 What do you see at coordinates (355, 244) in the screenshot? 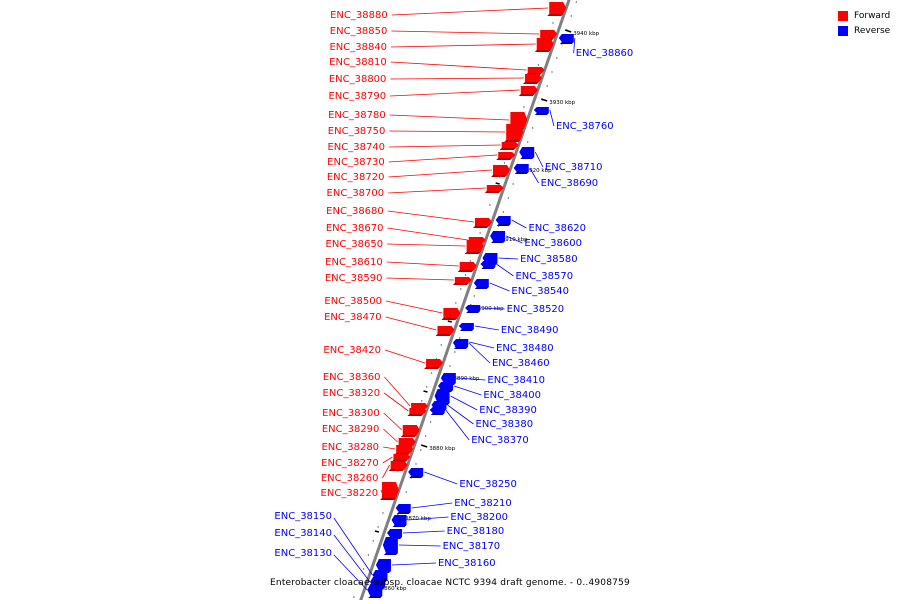
I see `forward-gene-label: ENC_38650` at bounding box center [355, 244].